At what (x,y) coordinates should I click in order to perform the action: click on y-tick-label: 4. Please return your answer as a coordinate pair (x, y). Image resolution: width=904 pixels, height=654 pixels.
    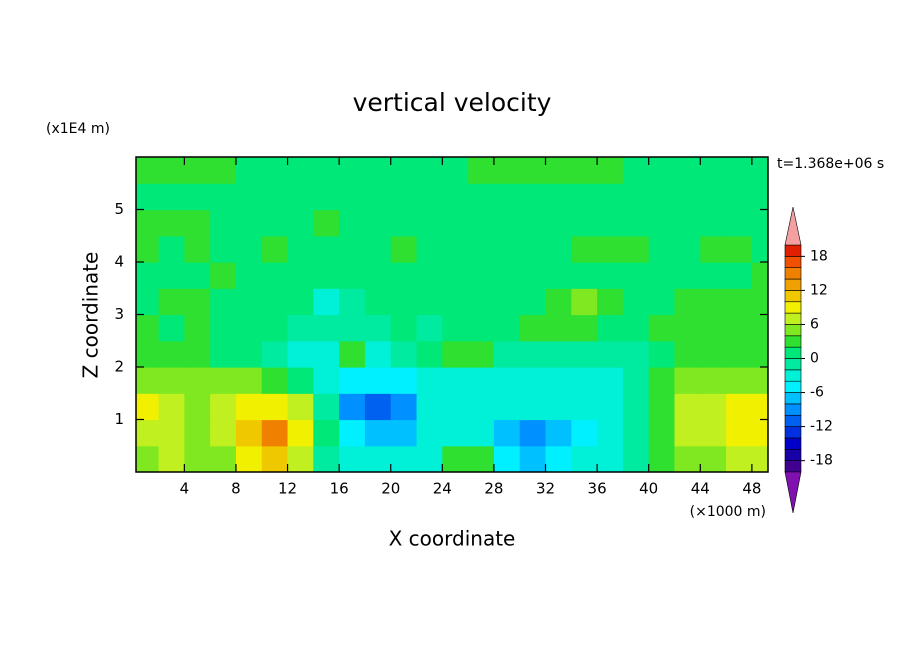
    Looking at the image, I should click on (119, 262).